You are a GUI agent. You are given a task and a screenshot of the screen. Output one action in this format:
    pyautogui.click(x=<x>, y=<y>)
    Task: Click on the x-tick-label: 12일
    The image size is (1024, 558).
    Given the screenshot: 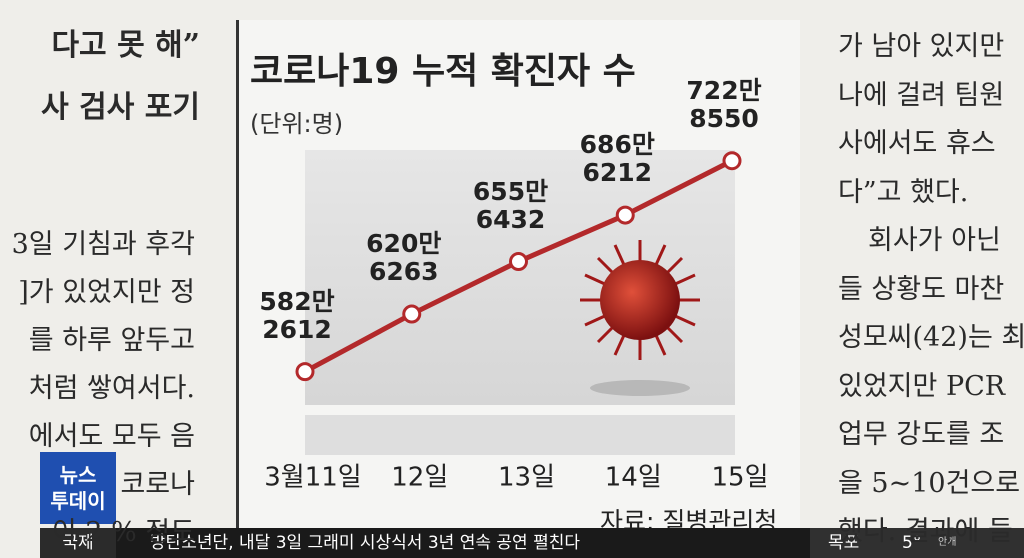 What is the action you would take?
    pyautogui.click(x=420, y=477)
    